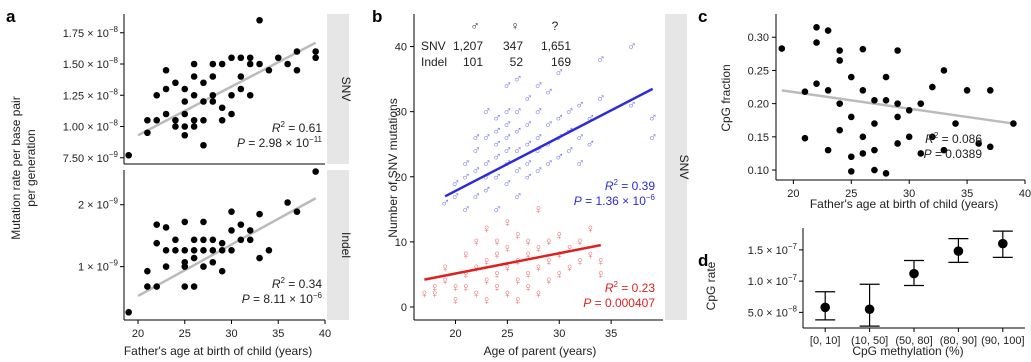 The height and width of the screenshot is (362, 1031). I want to click on panel-a-indel-y-tick-label: 2 × 10⁻⁹, so click(98, 204).